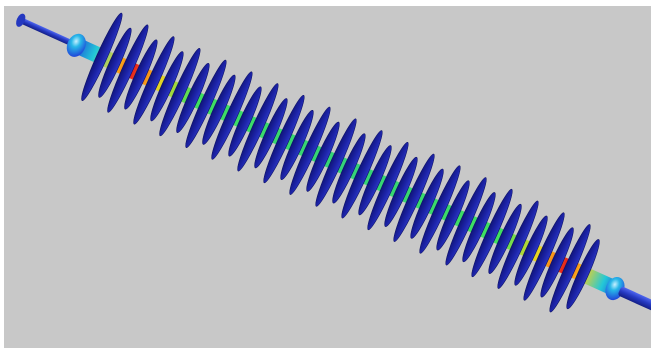  What do you see at coordinates (45, 30) in the screenshot?
I see `left-end-fitting` at bounding box center [45, 30].